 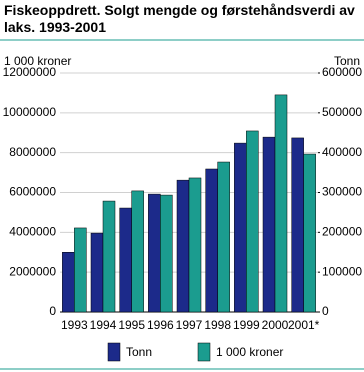 What do you see at coordinates (342, 271) in the screenshot?
I see `y2-tick-label: 100000` at bounding box center [342, 271].